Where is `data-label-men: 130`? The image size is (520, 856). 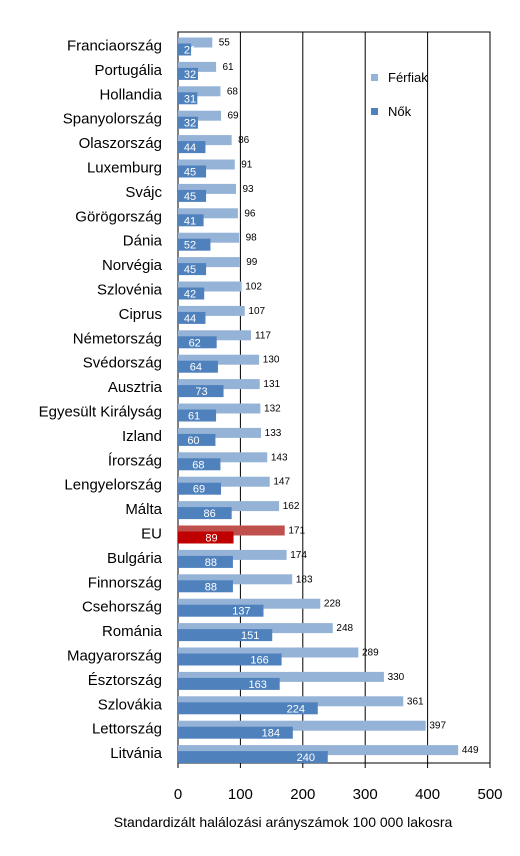
data-label-men: 130 is located at coordinates (271, 360).